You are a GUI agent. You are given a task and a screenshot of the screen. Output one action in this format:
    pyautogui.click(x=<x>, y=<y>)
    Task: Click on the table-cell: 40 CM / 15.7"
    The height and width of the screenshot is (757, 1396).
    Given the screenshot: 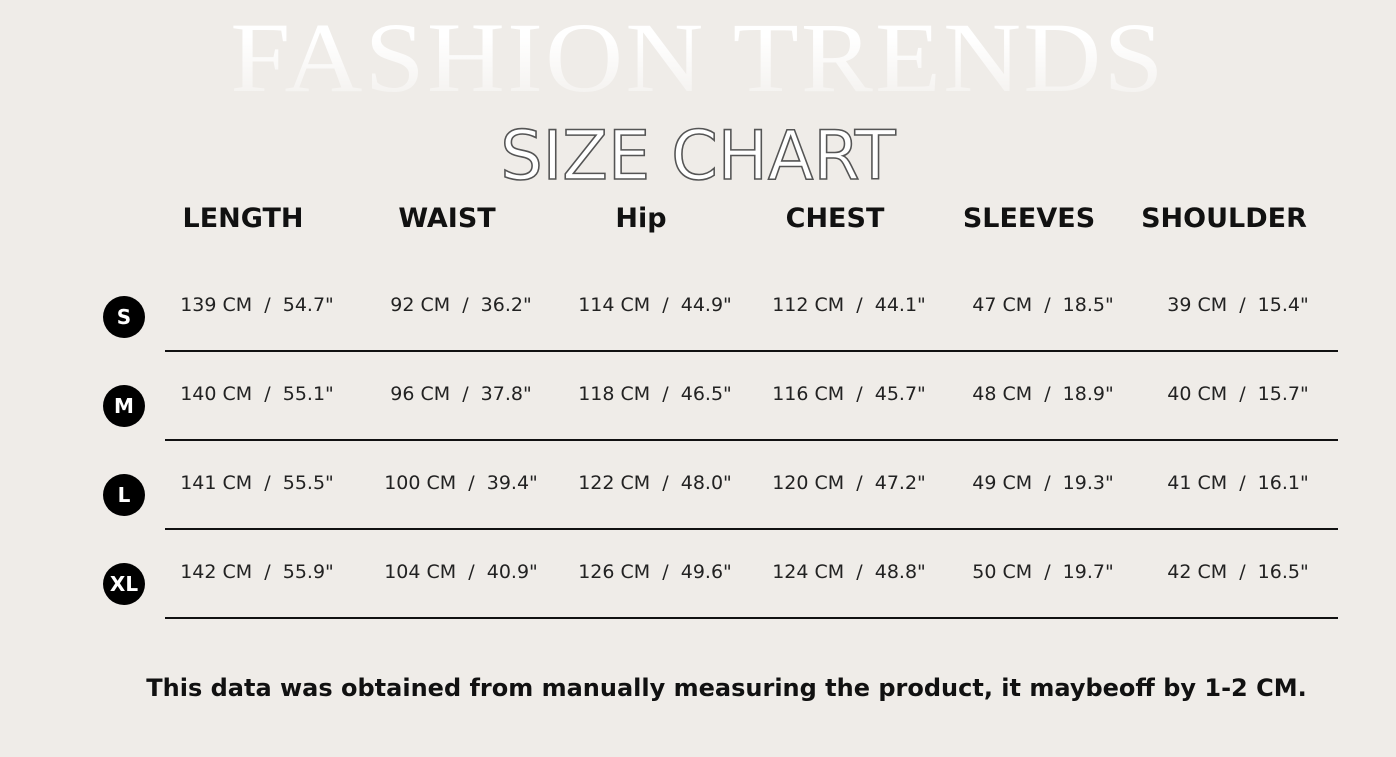 What is the action you would take?
    pyautogui.click(x=1238, y=394)
    